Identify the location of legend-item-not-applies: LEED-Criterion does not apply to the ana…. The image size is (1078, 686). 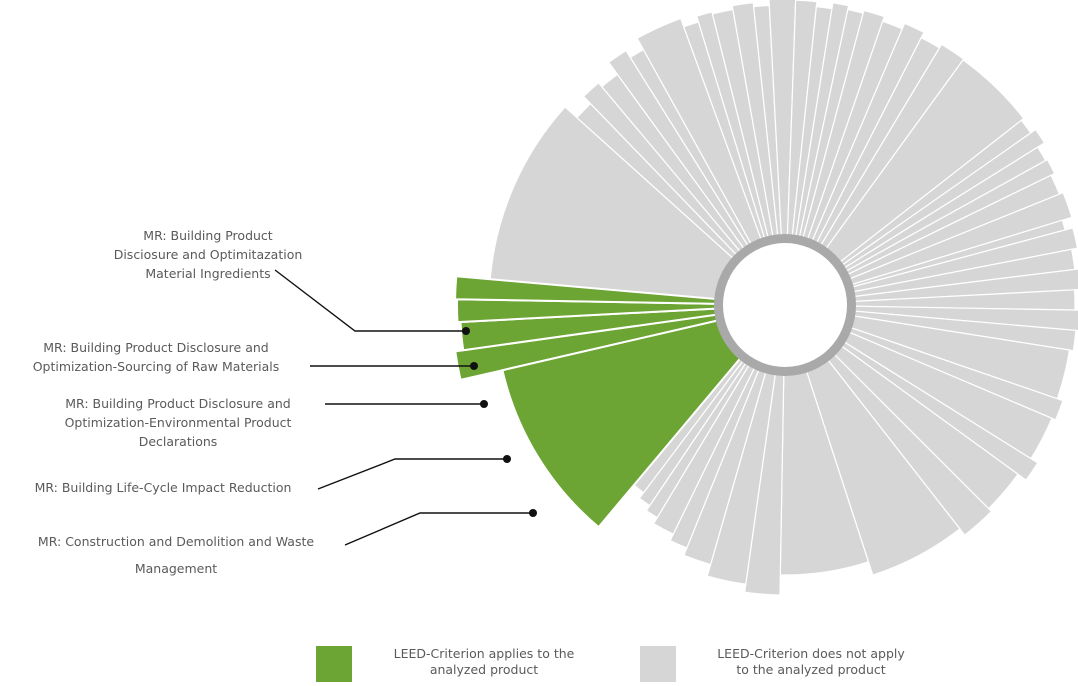
(800, 666).